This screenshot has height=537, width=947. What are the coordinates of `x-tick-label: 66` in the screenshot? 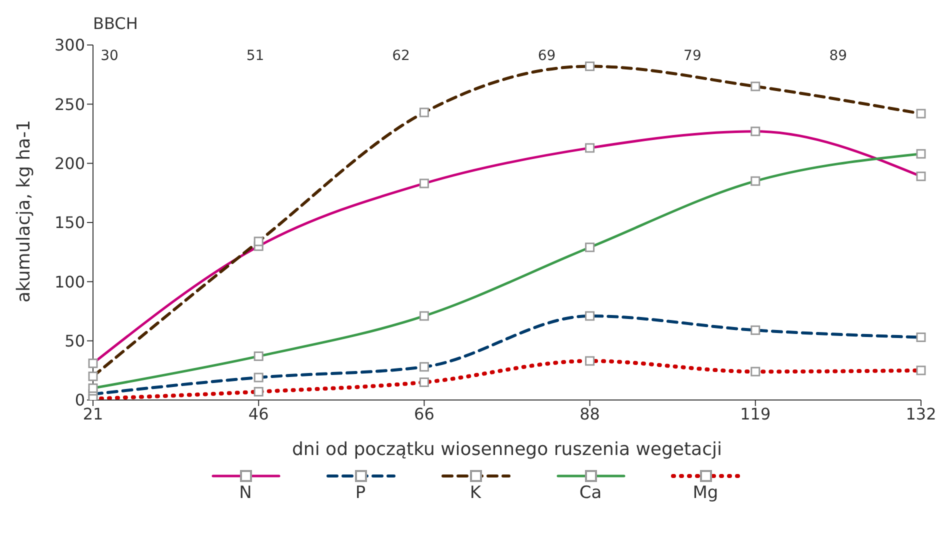 It's located at (424, 414).